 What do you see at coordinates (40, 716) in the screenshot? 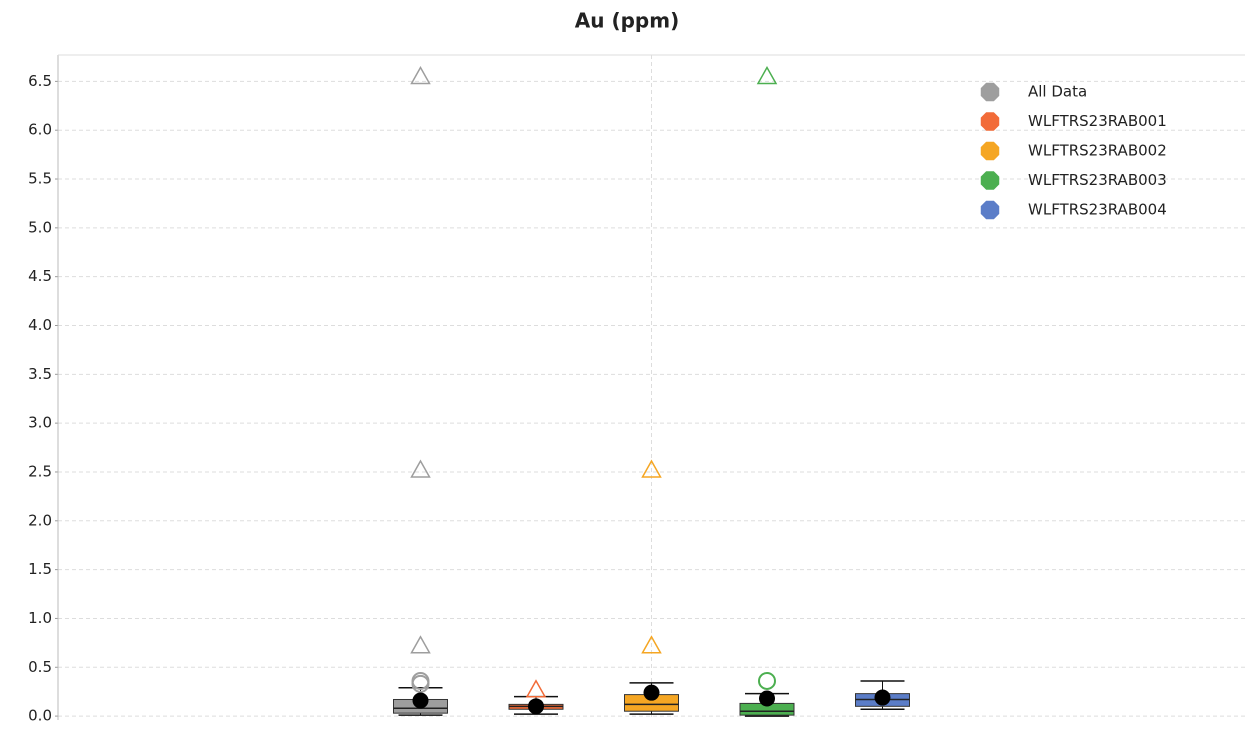
I see `y-tick-label: 0.0` at bounding box center [40, 716].